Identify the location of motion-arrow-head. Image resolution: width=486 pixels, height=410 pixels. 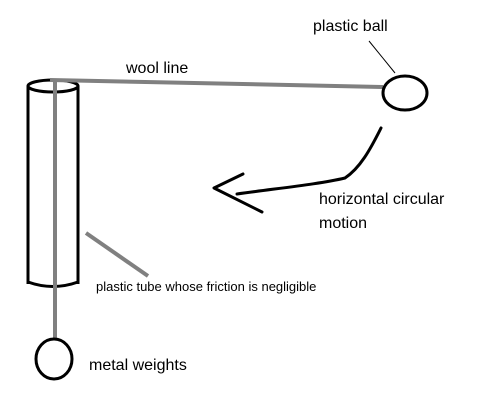
(238, 193).